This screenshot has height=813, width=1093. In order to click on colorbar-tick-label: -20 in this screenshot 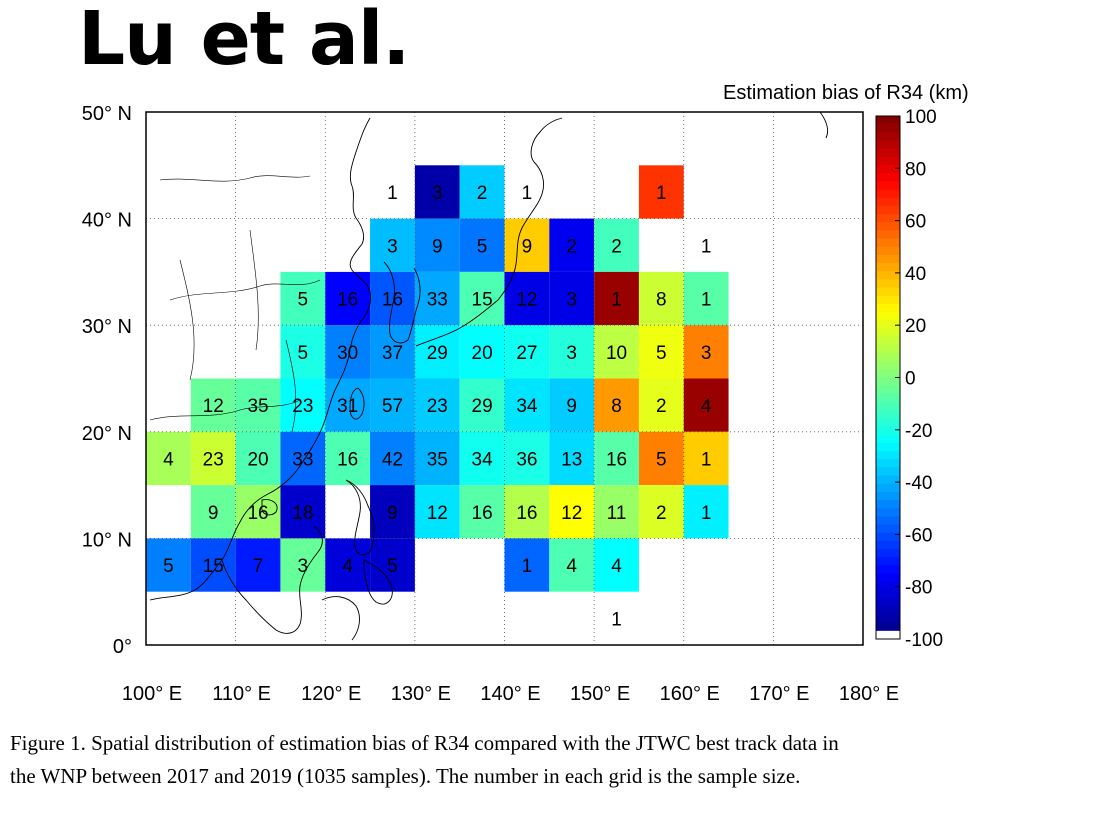, I will do `click(918, 431)`.